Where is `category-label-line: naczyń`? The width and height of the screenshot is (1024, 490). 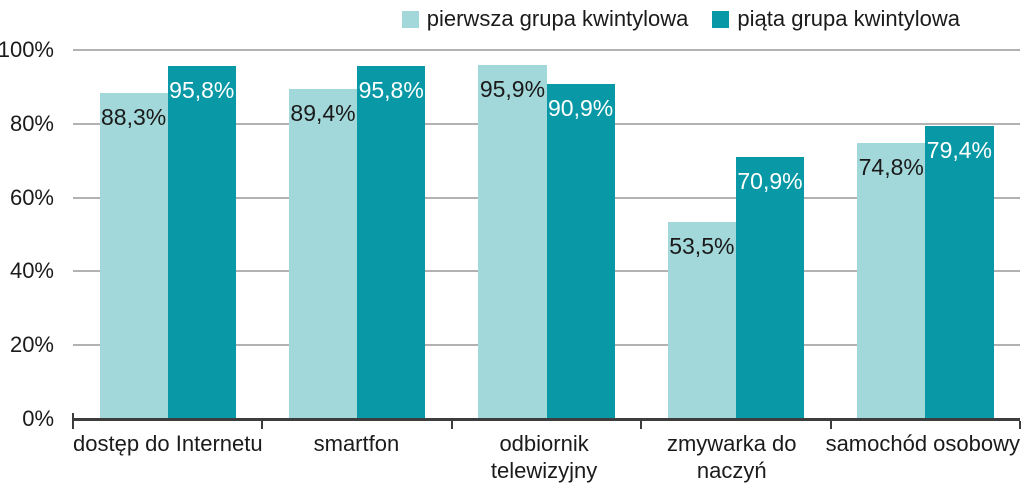
category-label-line: naczyń is located at coordinates (731, 470).